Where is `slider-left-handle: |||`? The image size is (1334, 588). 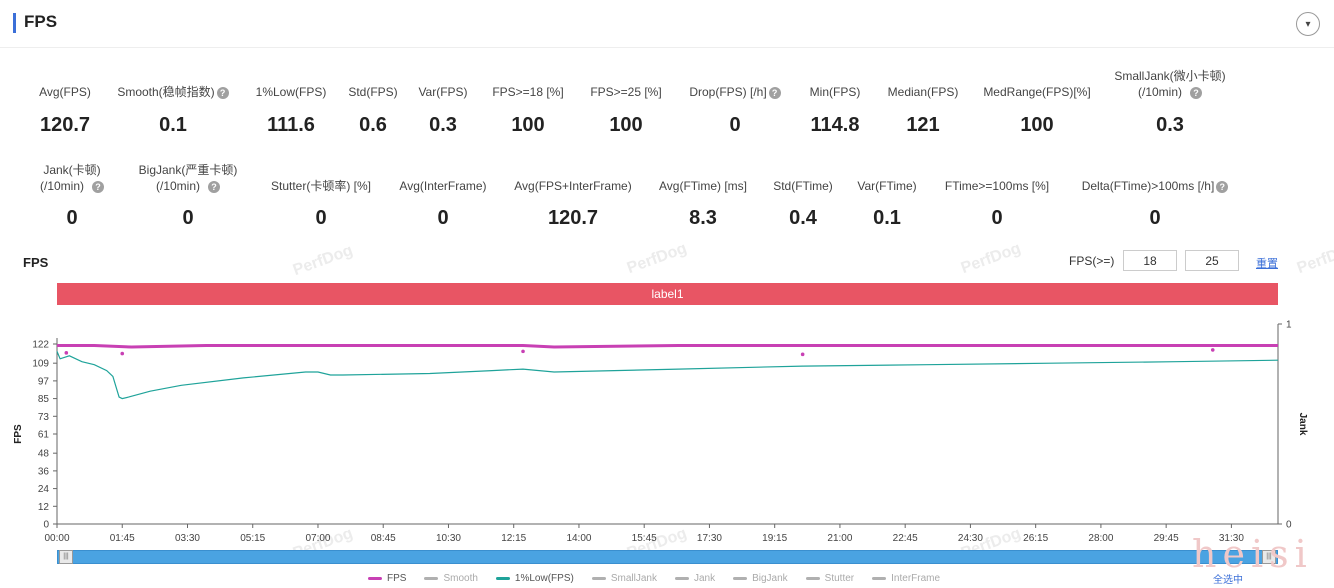 slider-left-handle: ||| is located at coordinates (66, 557).